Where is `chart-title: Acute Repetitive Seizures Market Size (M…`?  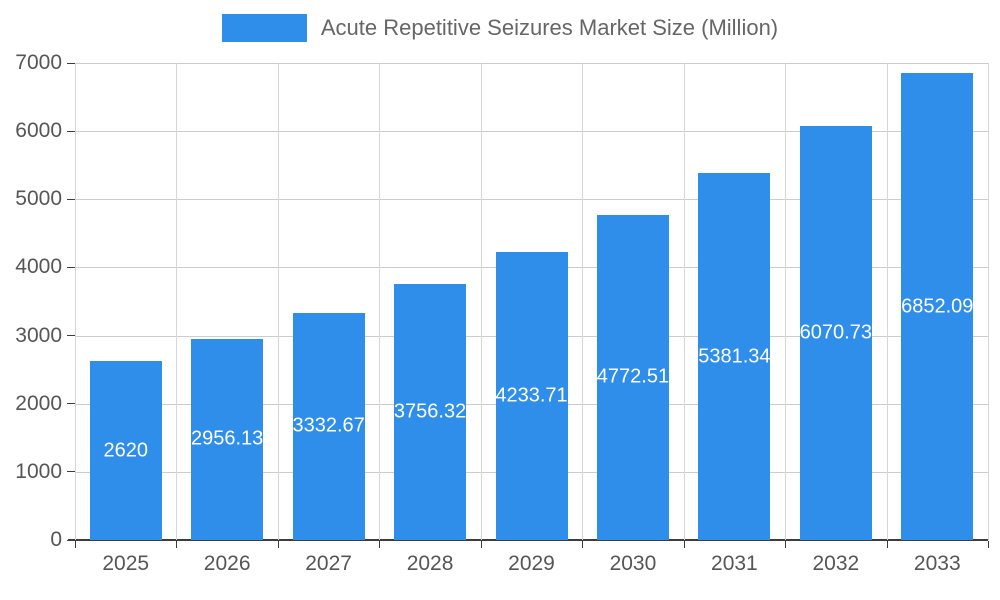 chart-title: Acute Repetitive Seizures Market Size (M… is located at coordinates (549, 27).